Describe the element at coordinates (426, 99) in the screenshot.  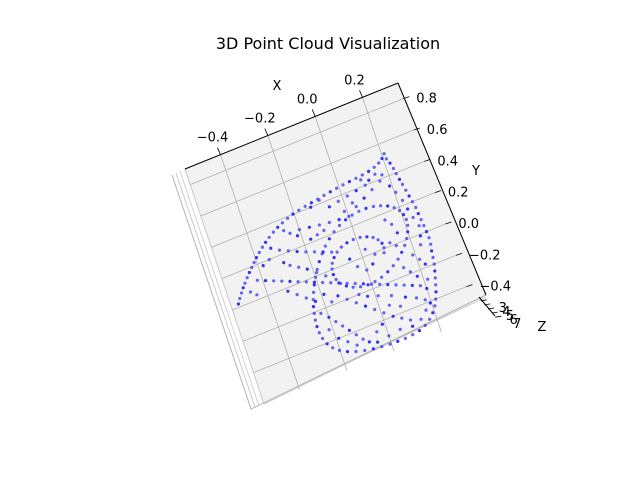
I see `y-tick-label: 0.8` at that location.